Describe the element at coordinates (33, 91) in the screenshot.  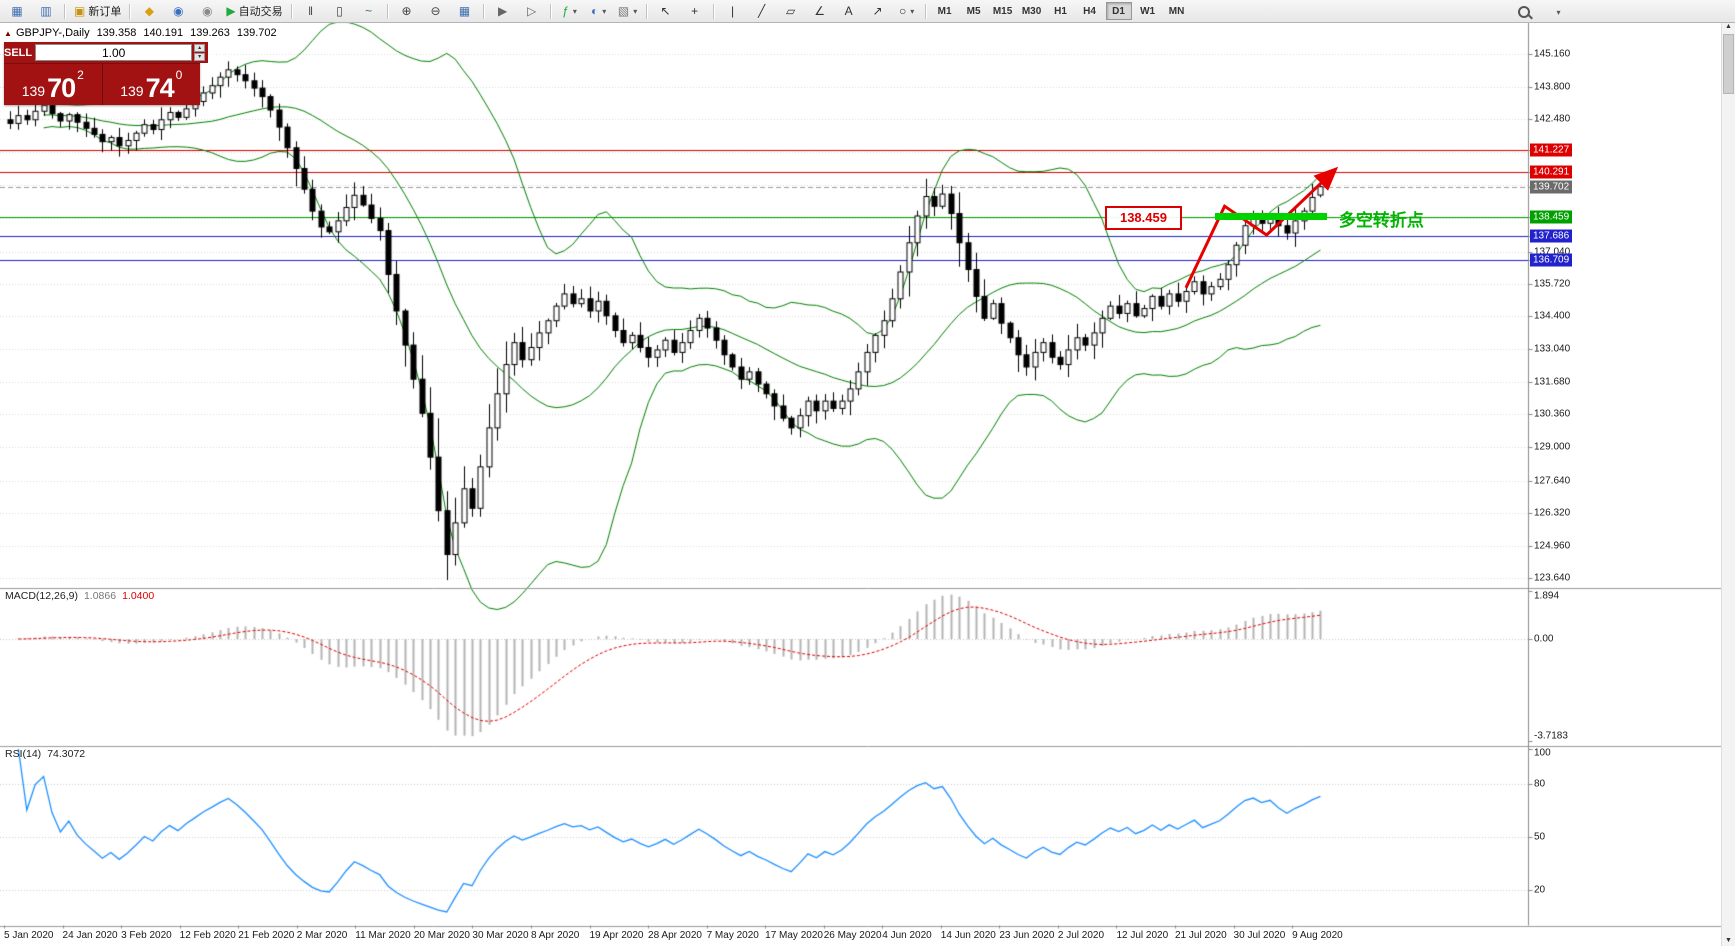
I see `sell-price-big: 139` at that location.